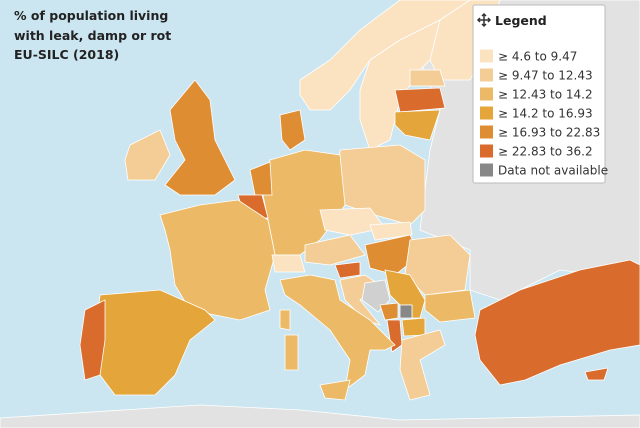 The image size is (640, 428). What do you see at coordinates (450, 306) in the screenshot?
I see `bulgaria` at bounding box center [450, 306].